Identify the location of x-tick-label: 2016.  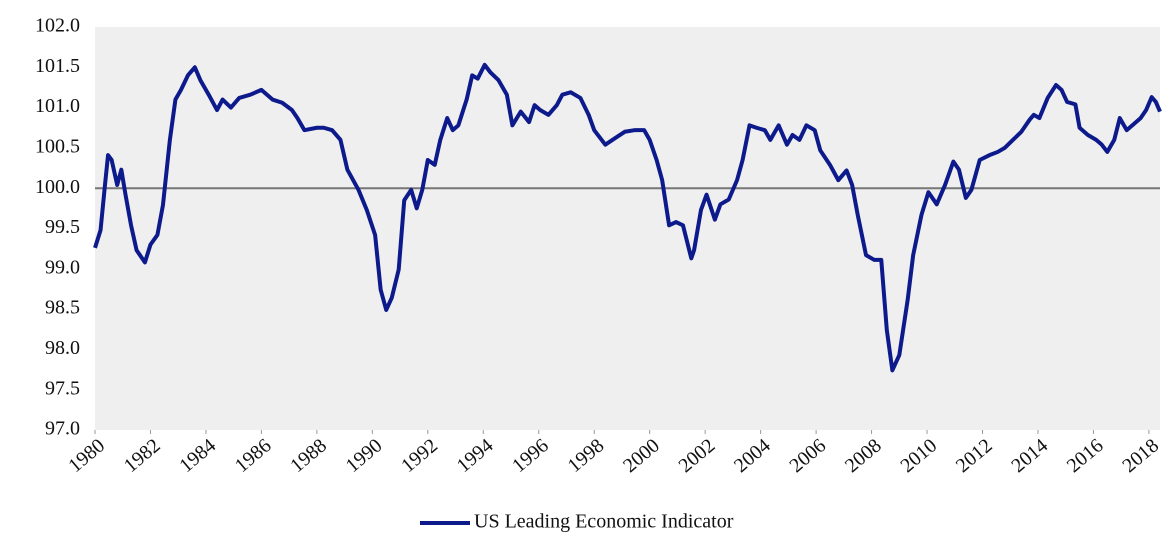
(1085, 455).